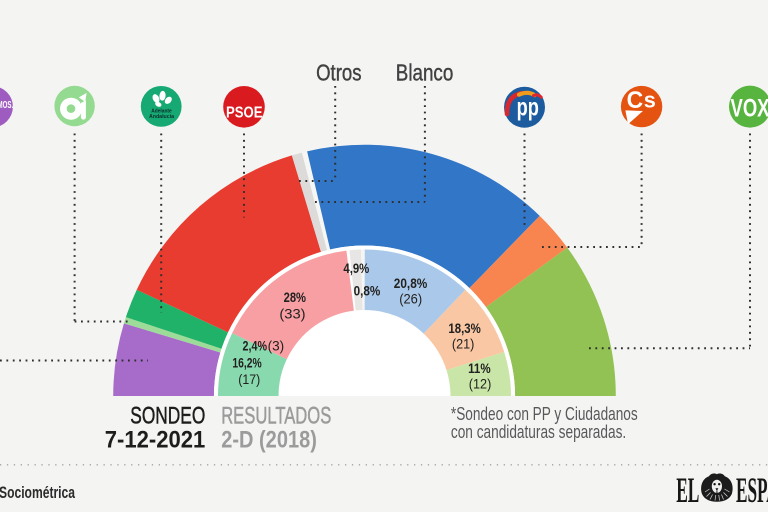  Describe the element at coordinates (276, 416) in the screenshot. I see `svg-text: RESULTADOS` at that location.